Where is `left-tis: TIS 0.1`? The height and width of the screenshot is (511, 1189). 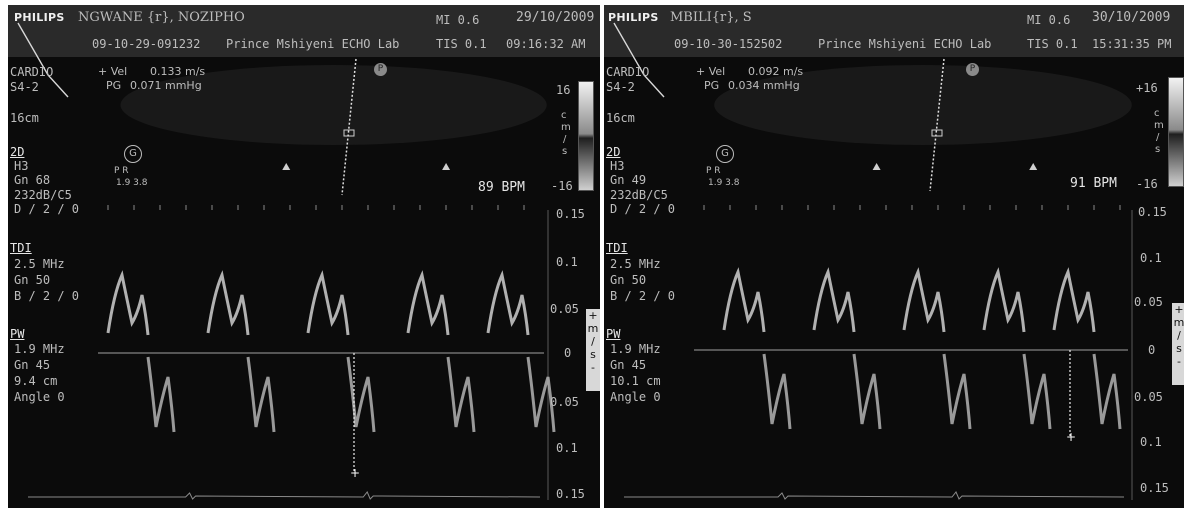
left-tis: TIS 0.1 is located at coordinates (461, 44).